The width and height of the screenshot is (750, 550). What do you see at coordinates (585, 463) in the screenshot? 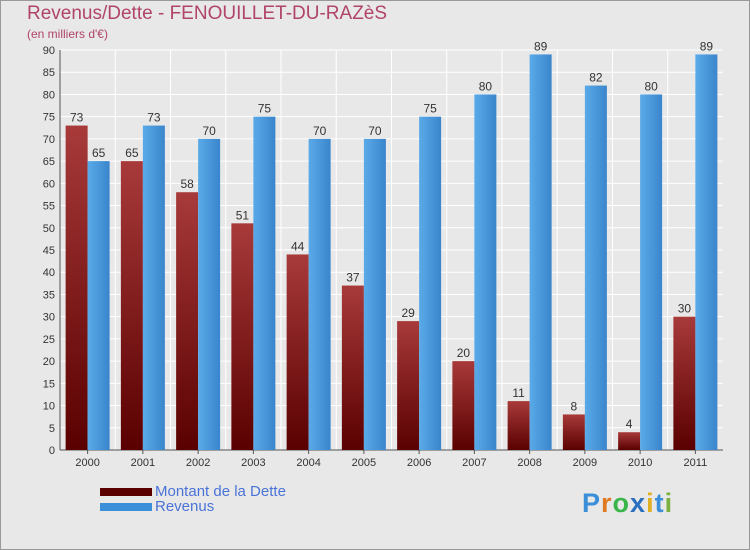
I see `x-tick-label-2009: 2009` at bounding box center [585, 463].